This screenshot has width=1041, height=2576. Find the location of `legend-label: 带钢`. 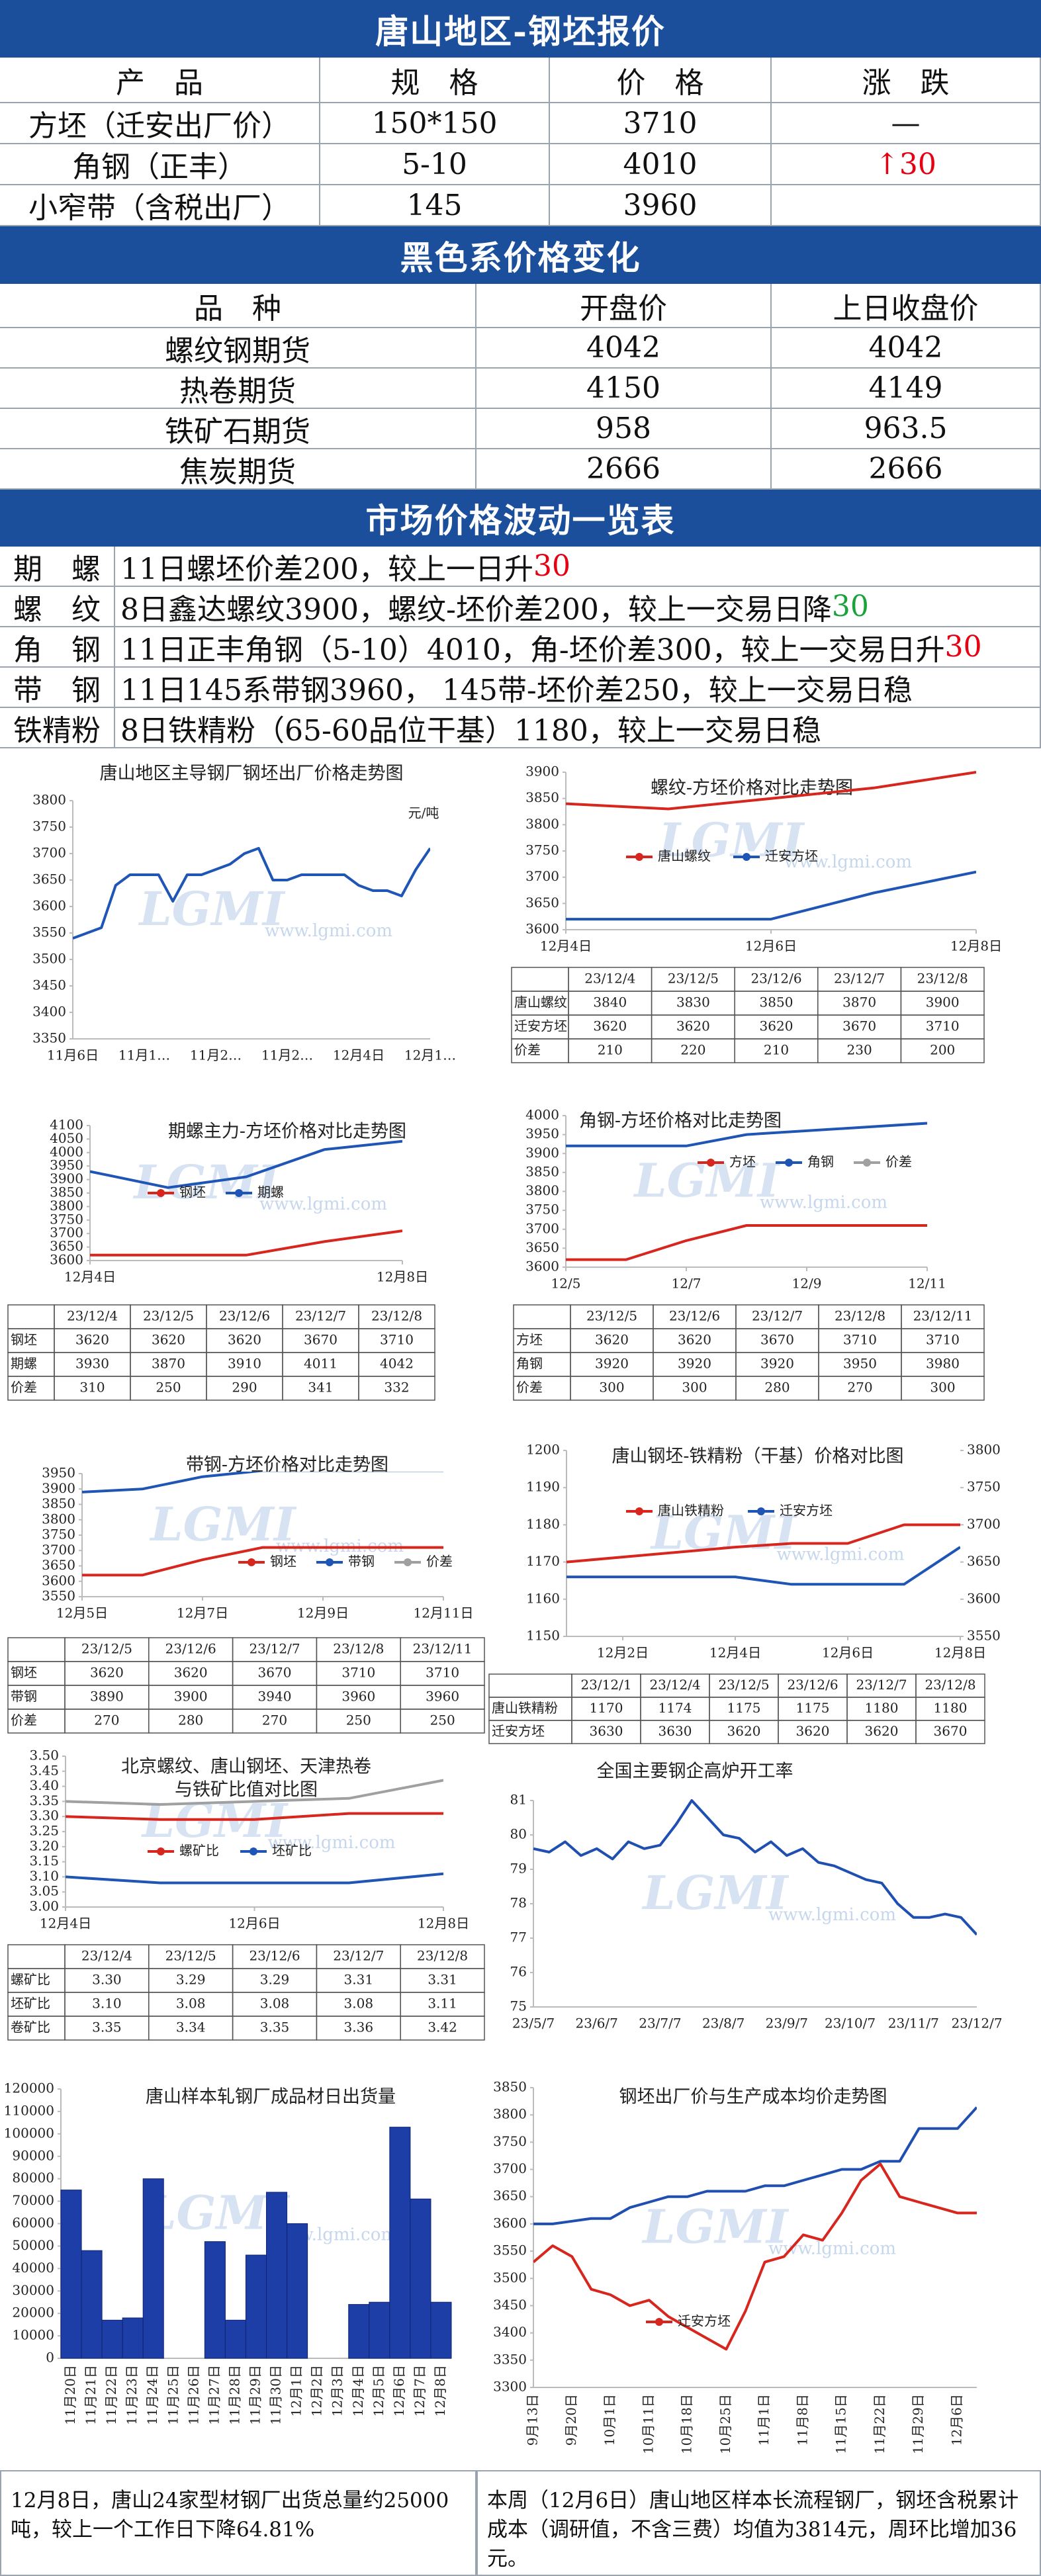

legend-label: 带钢 is located at coordinates (361, 1562).